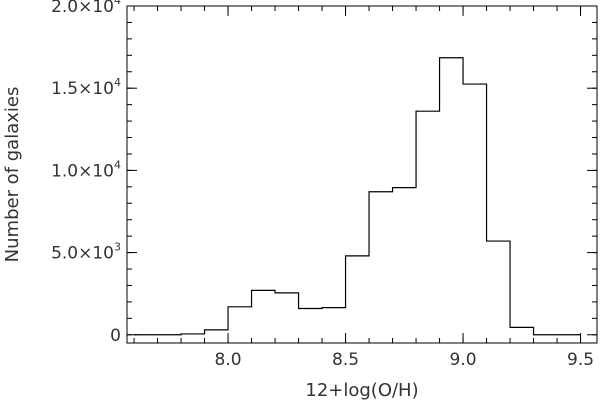  Describe the element at coordinates (115, 336) in the screenshot. I see `y-tick-label: 0` at that location.